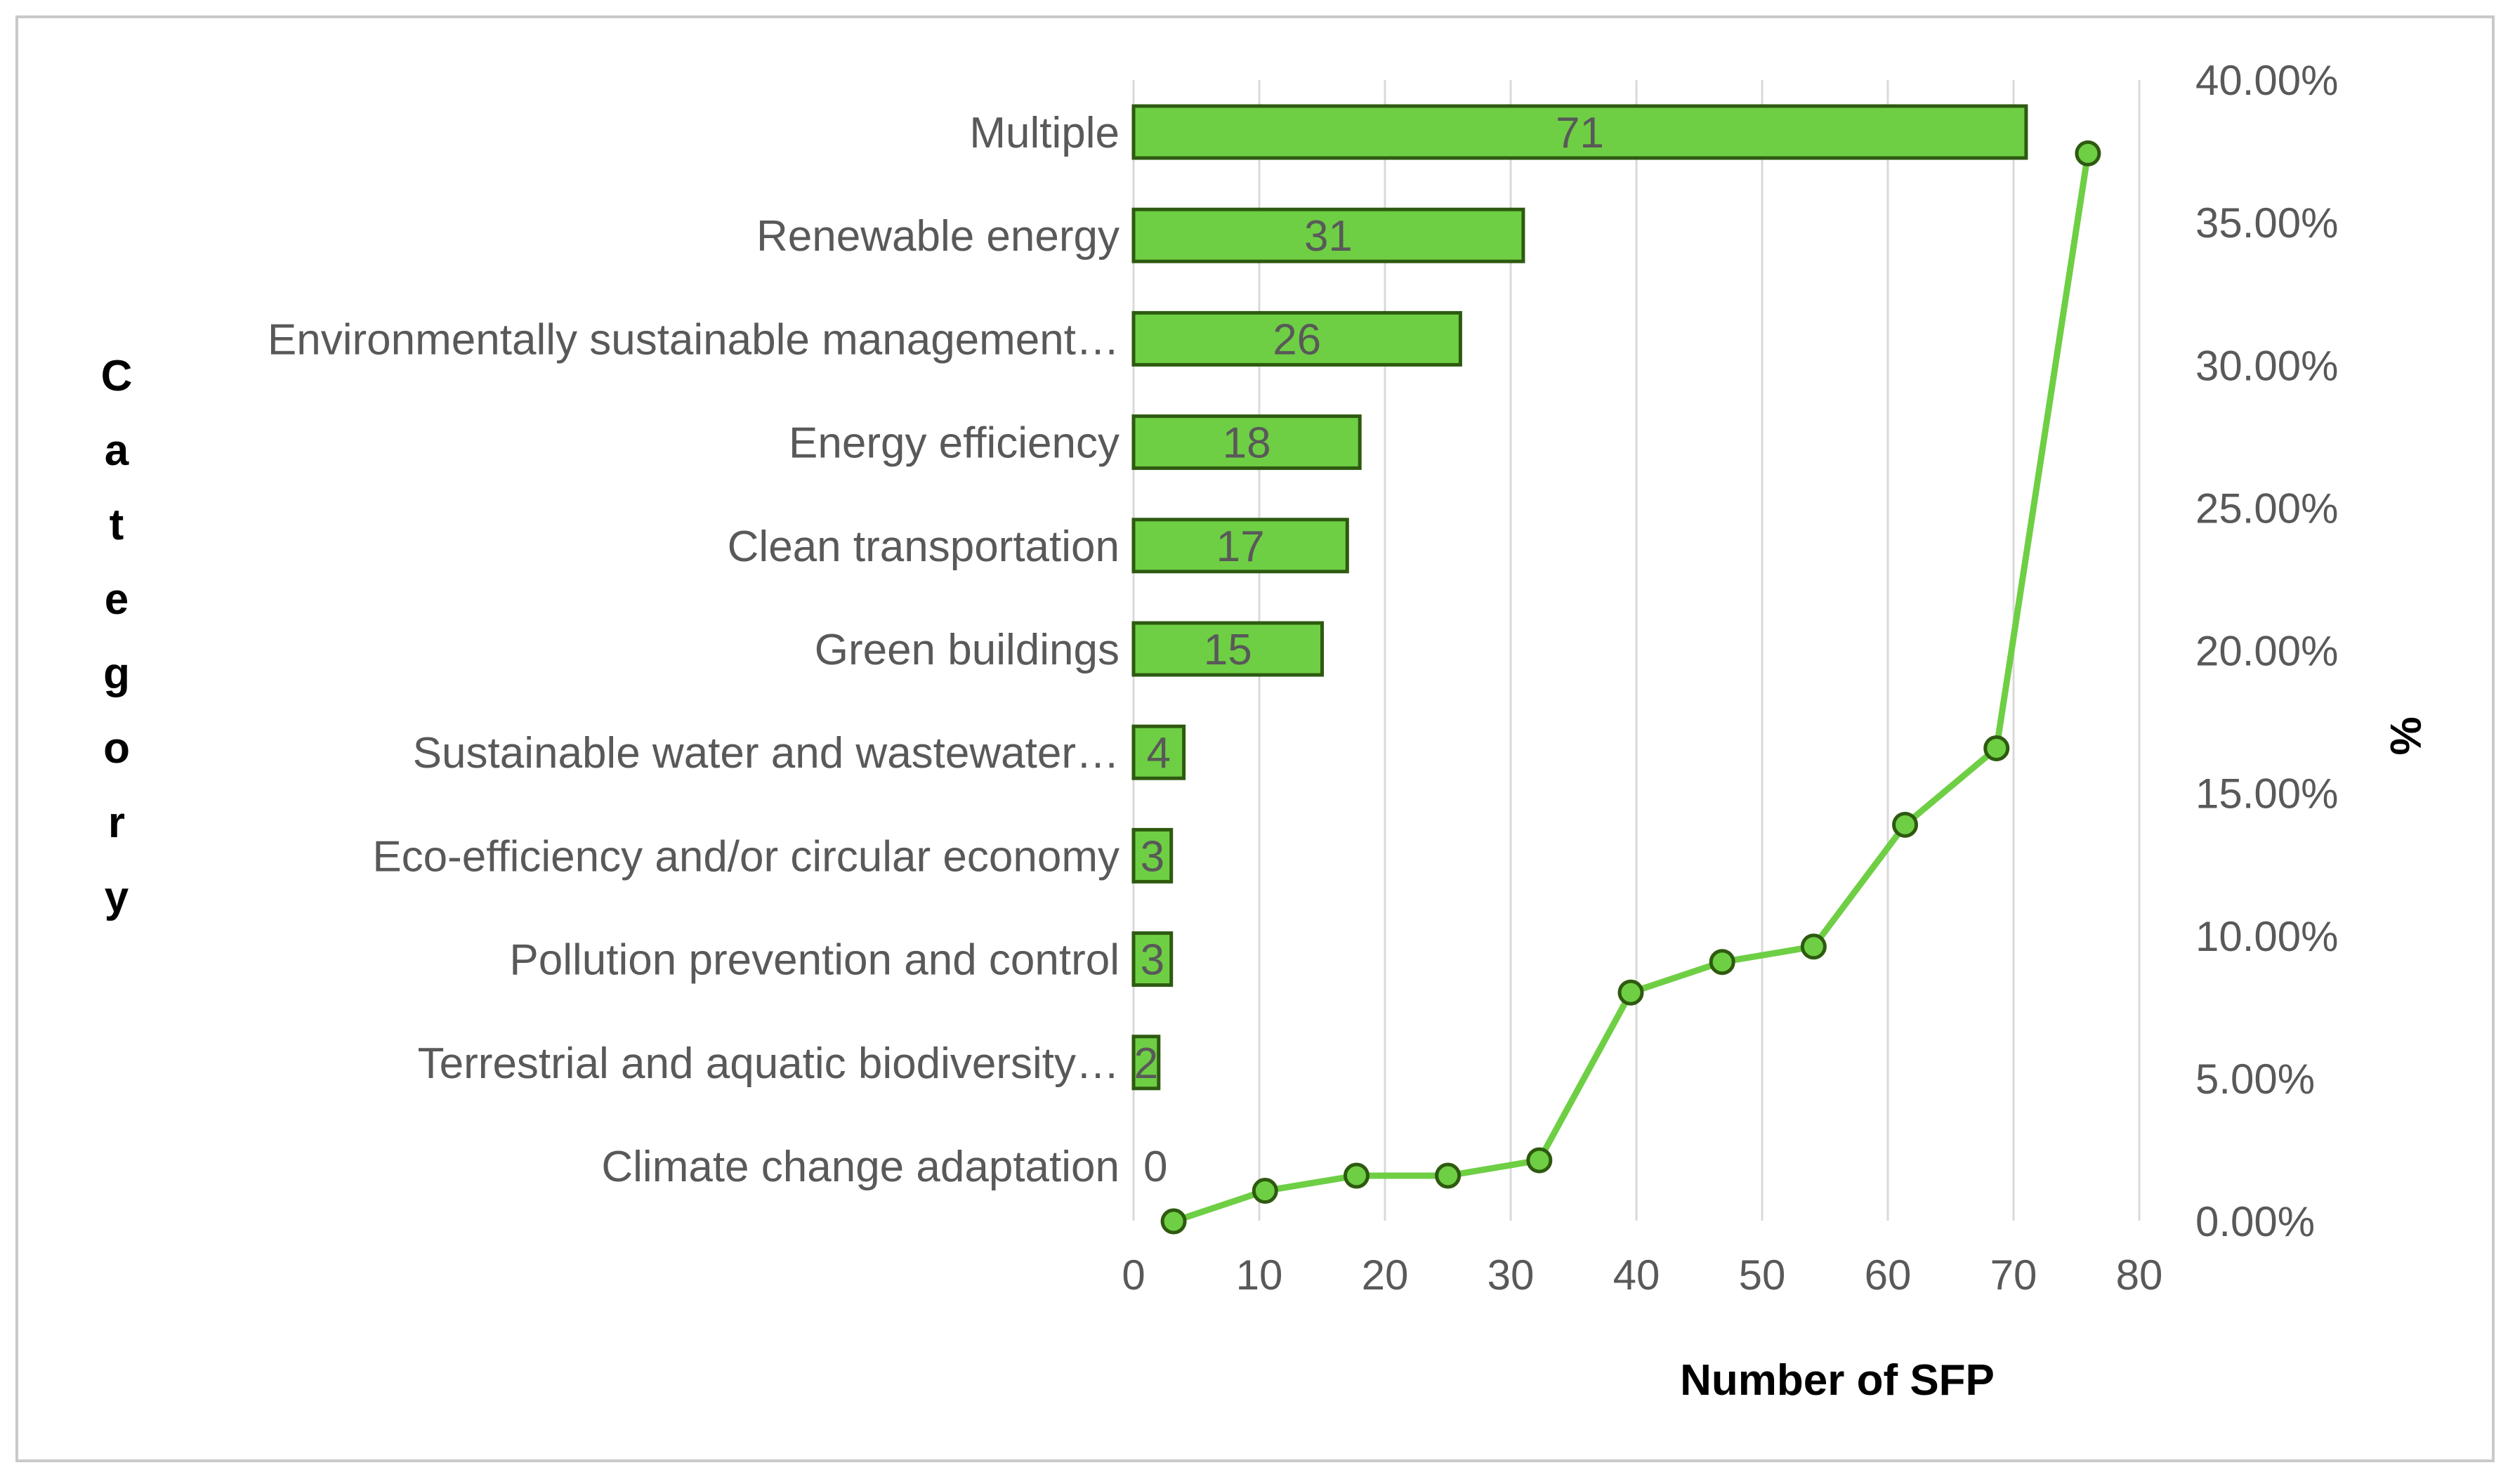 The image size is (2515, 1484). What do you see at coordinates (814, 960) in the screenshot?
I see `category-label: Pollution prevention and control` at bounding box center [814, 960].